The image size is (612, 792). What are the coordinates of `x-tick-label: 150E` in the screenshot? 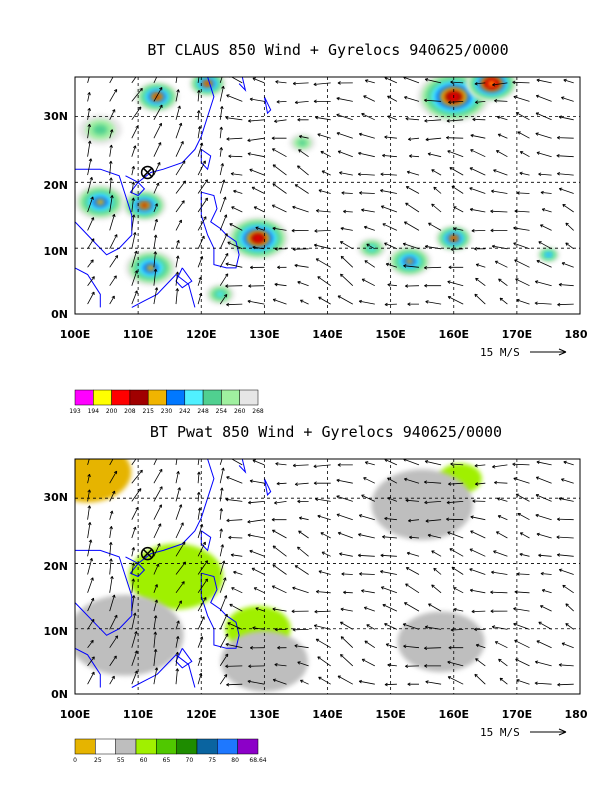 It's located at (390, 334).